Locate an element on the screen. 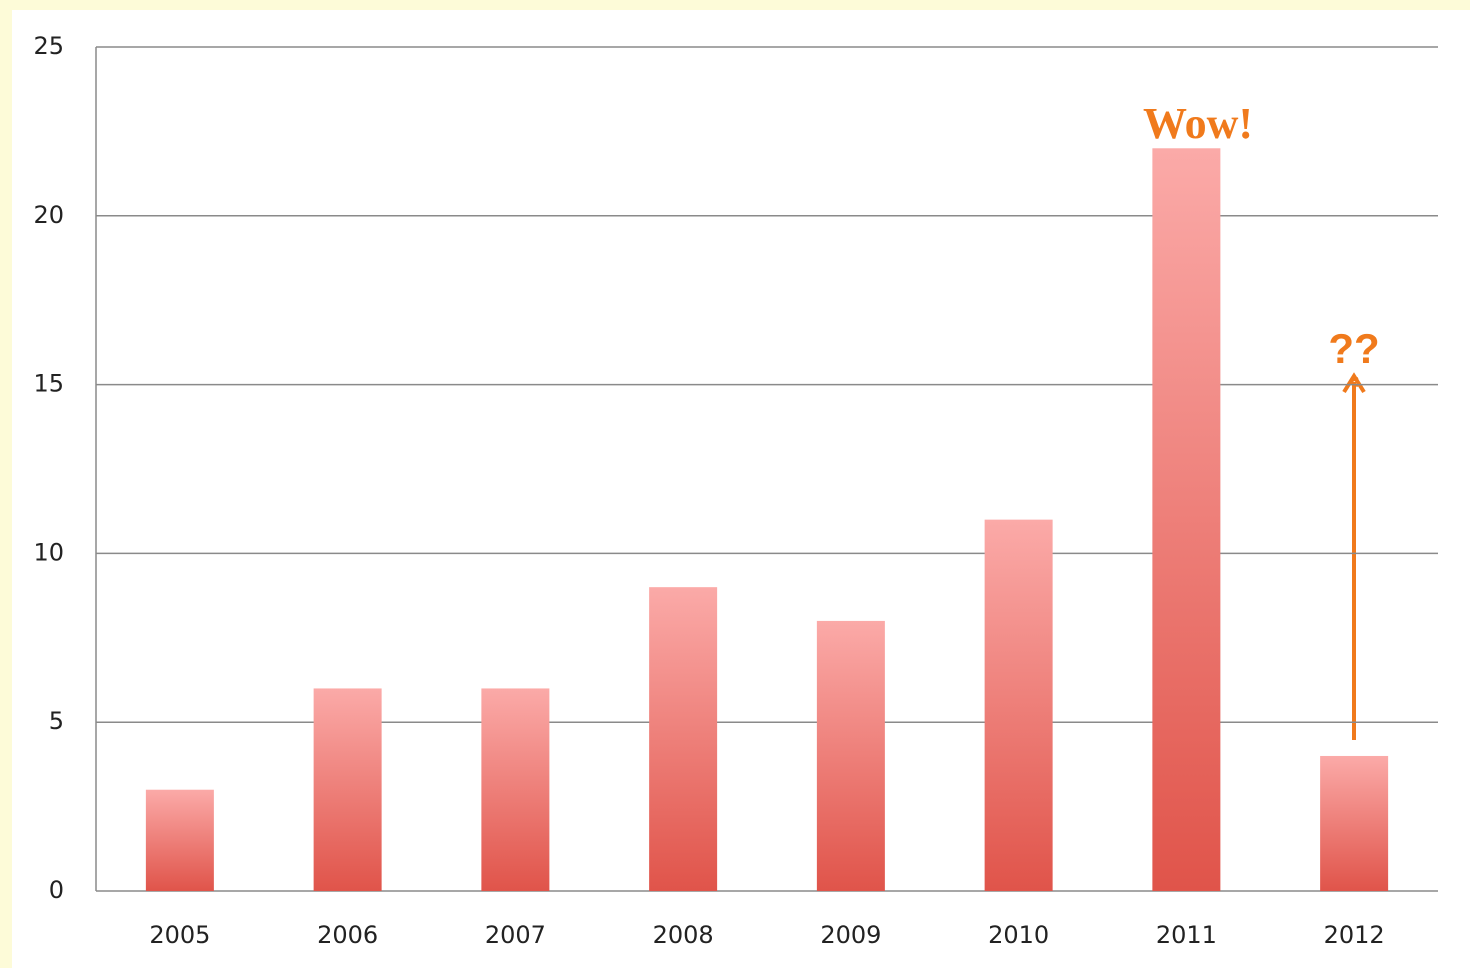  x-tick-label: 2005 is located at coordinates (179, 935).